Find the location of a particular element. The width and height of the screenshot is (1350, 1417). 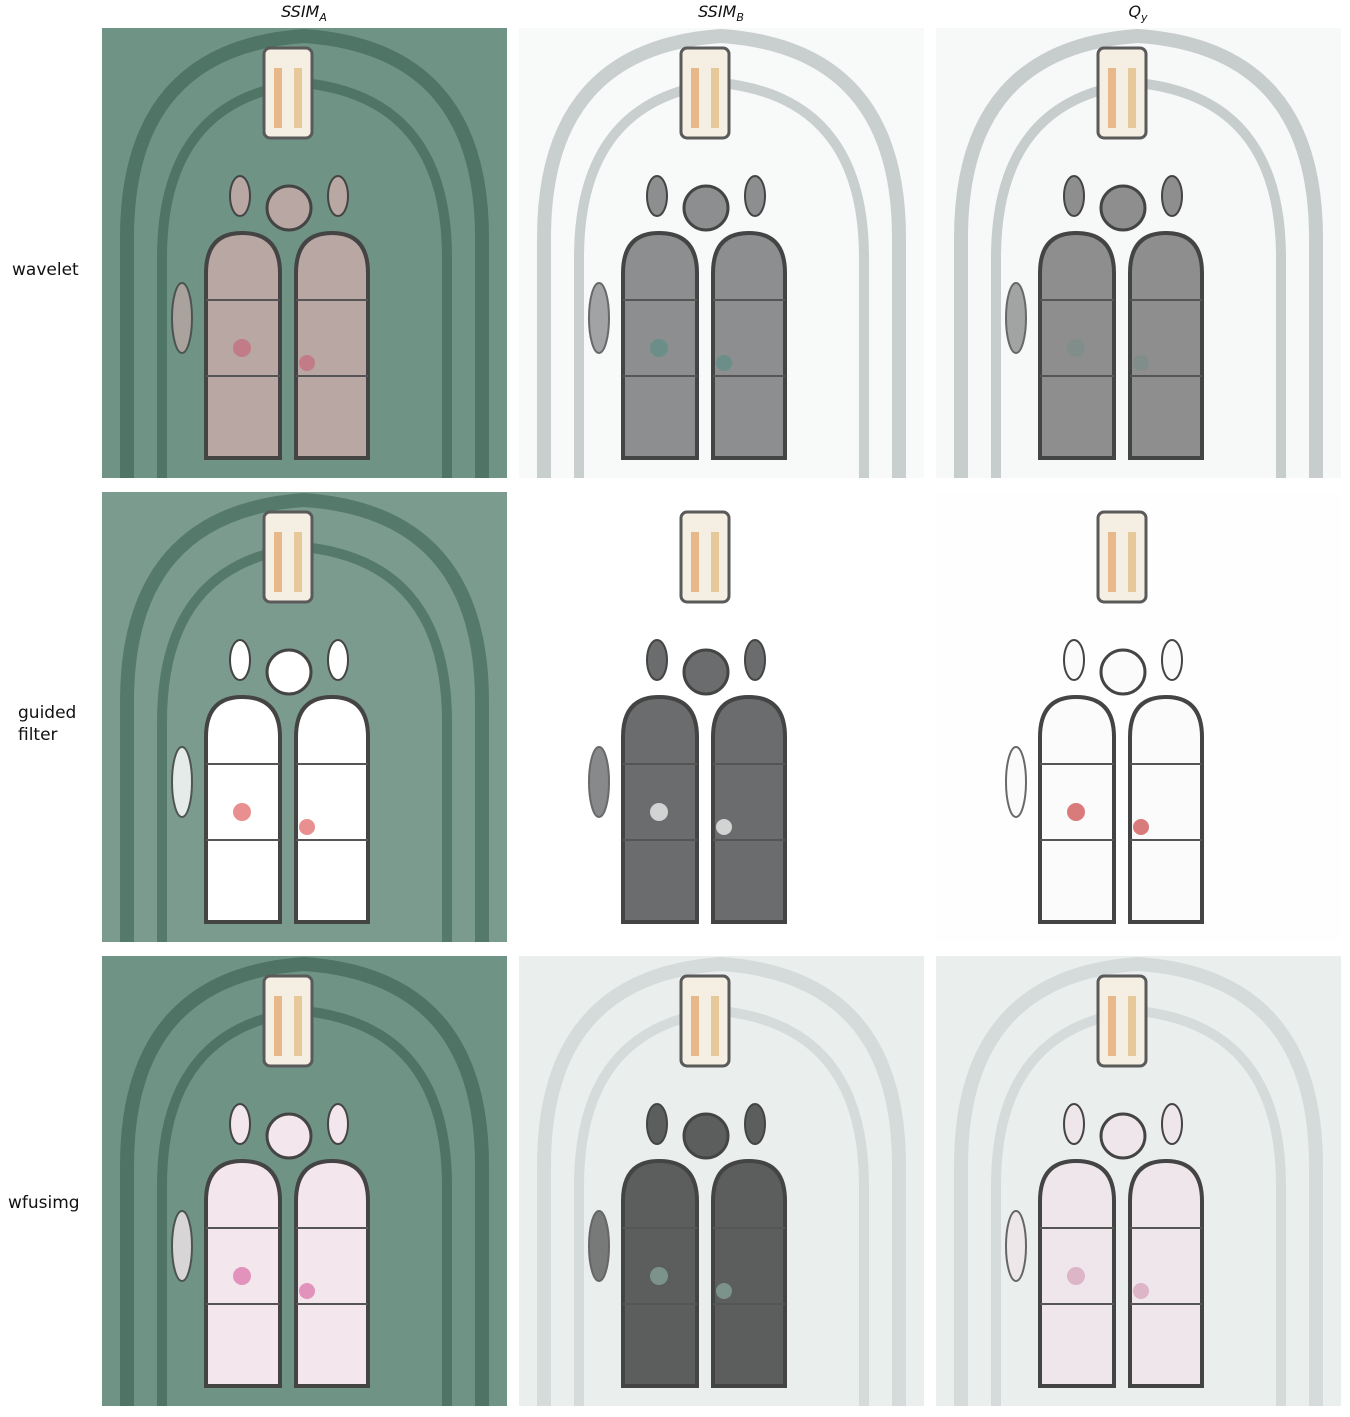

row-label-wfusimg: wfusimg is located at coordinates (44, 1203).